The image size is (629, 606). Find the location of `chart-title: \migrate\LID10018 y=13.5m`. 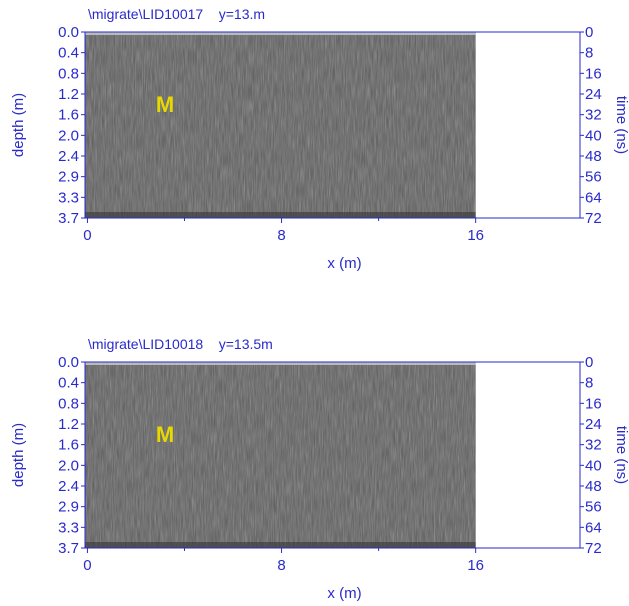

chart-title: \migrate\LID10018 y=13.5m is located at coordinates (180, 344).